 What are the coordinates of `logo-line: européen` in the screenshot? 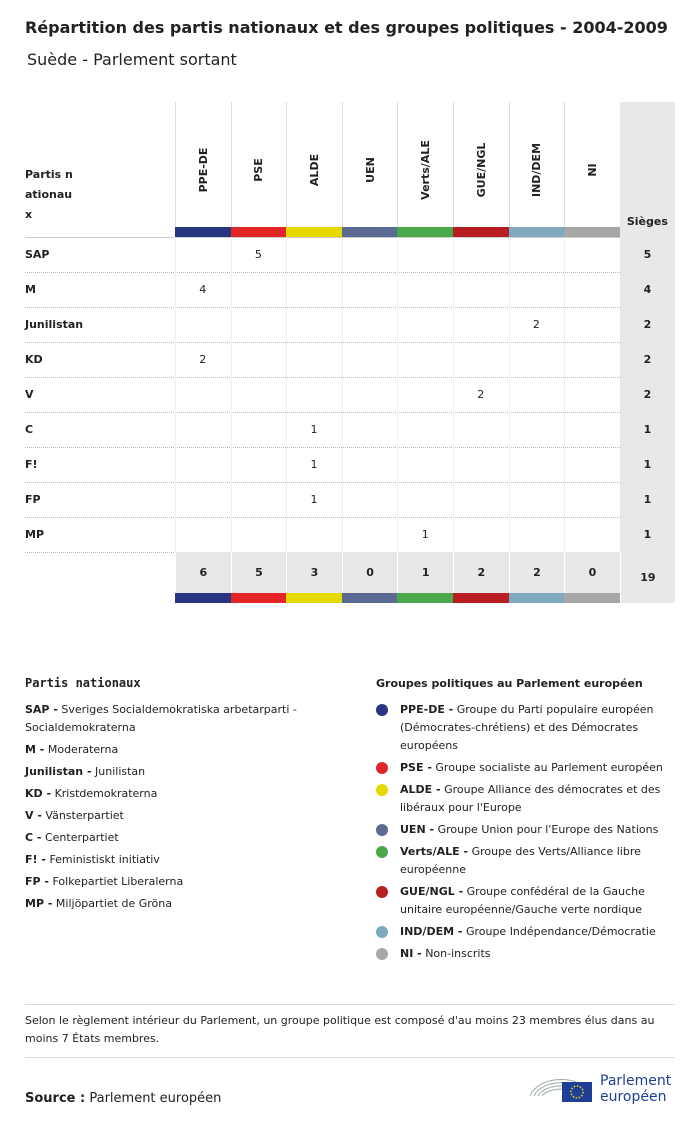 It's located at (633, 1097).